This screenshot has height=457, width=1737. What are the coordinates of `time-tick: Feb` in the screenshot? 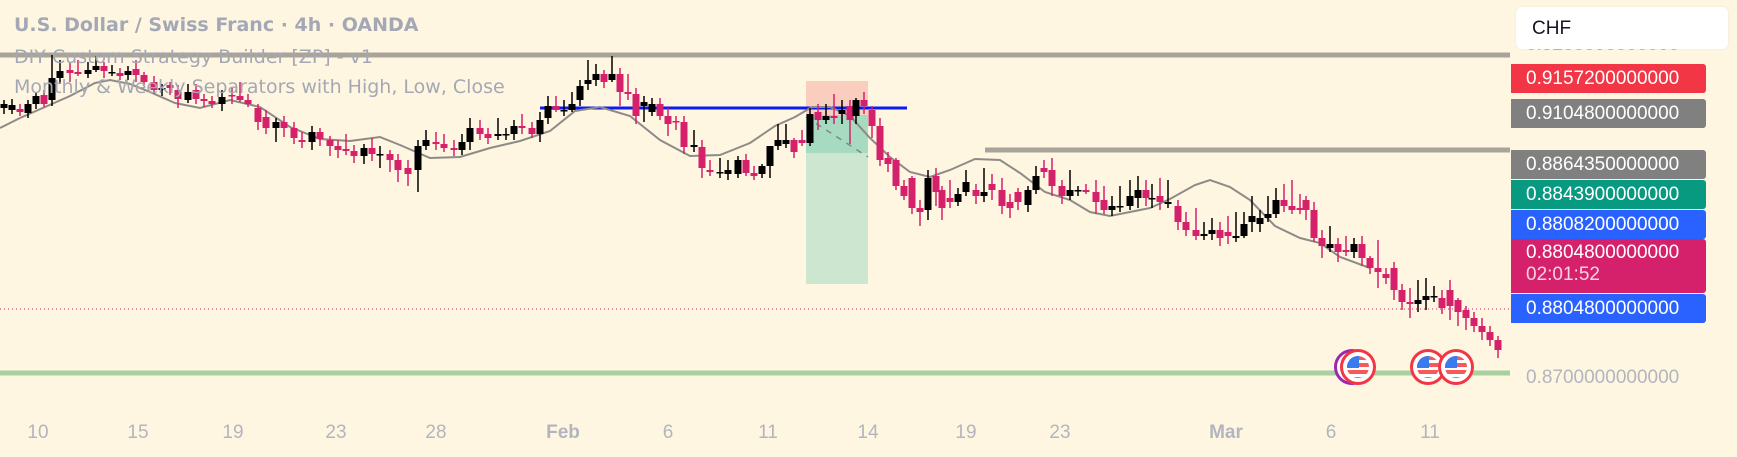 It's located at (563, 432).